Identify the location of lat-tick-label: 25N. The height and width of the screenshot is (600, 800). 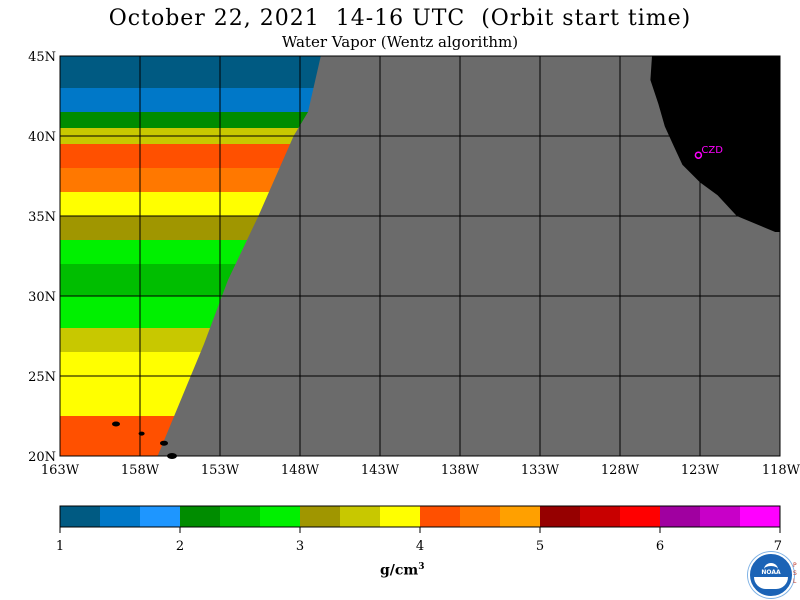
(42, 377).